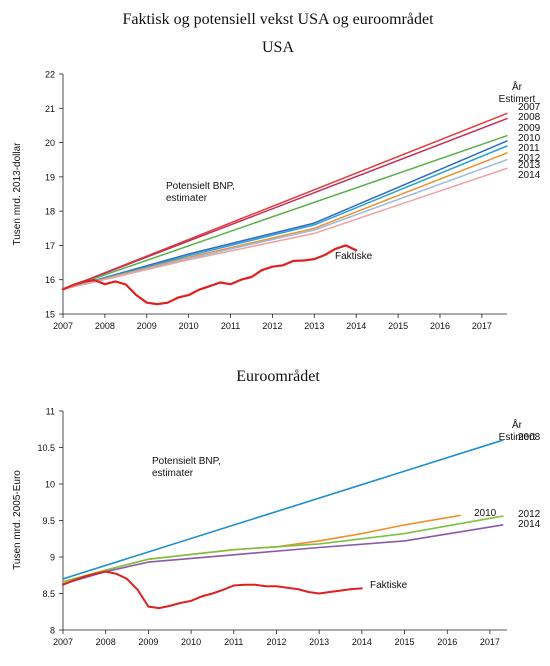 The height and width of the screenshot is (666, 550). I want to click on y-tick-label: 9.5, so click(48, 521).